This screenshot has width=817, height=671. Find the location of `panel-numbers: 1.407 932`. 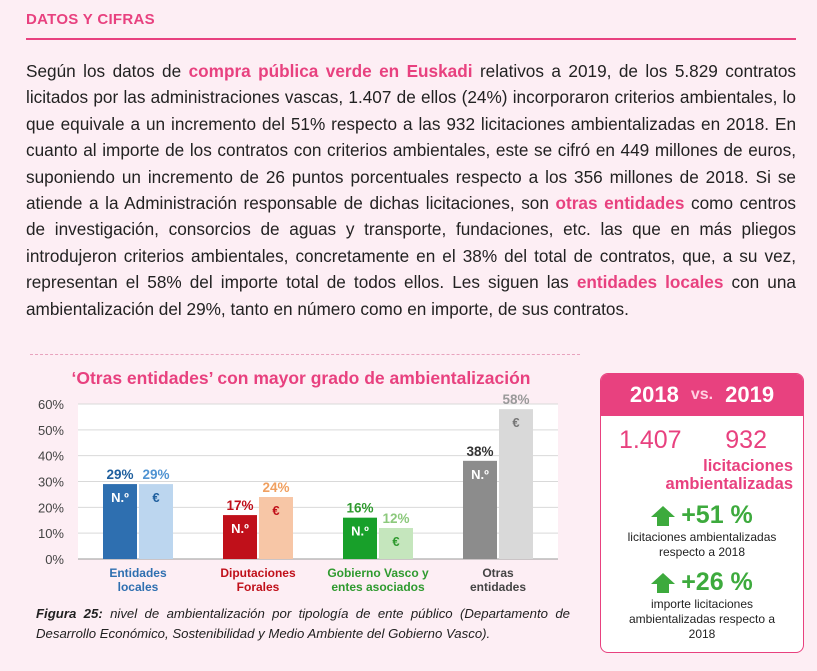

panel-numbers: 1.407 932 is located at coordinates (702, 440).